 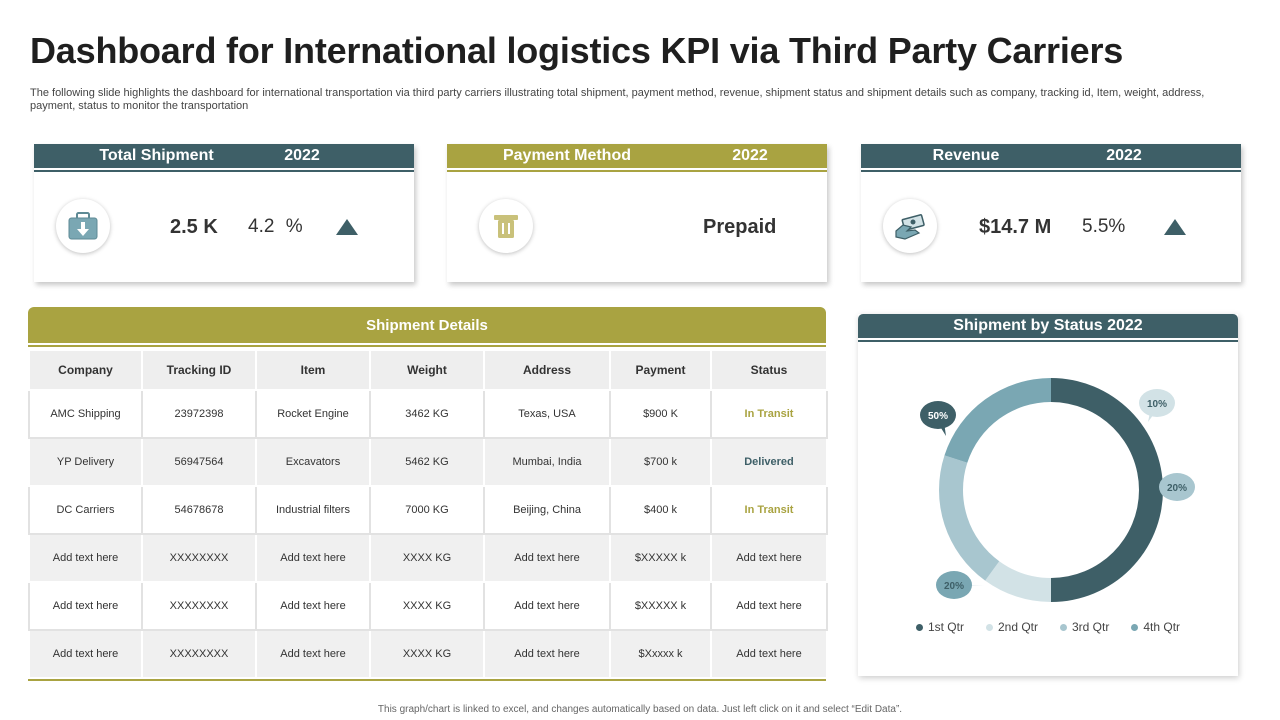 What do you see at coordinates (1051, 156) in the screenshot?
I see `revenue-header: Revenue 2022` at bounding box center [1051, 156].